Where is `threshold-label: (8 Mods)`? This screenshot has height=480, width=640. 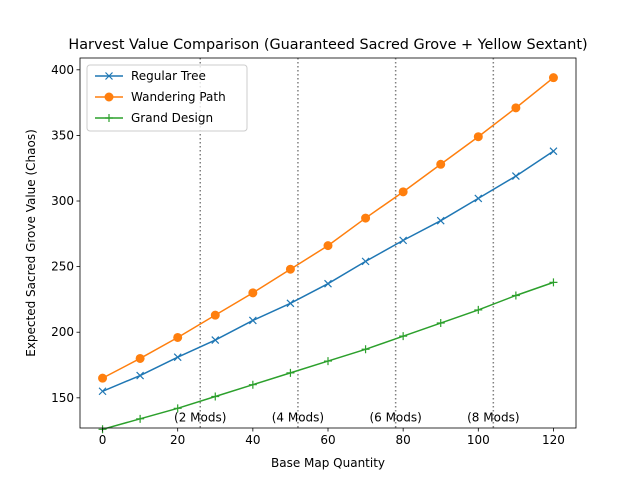
threshold-label: (8 Mods) is located at coordinates (493, 418).